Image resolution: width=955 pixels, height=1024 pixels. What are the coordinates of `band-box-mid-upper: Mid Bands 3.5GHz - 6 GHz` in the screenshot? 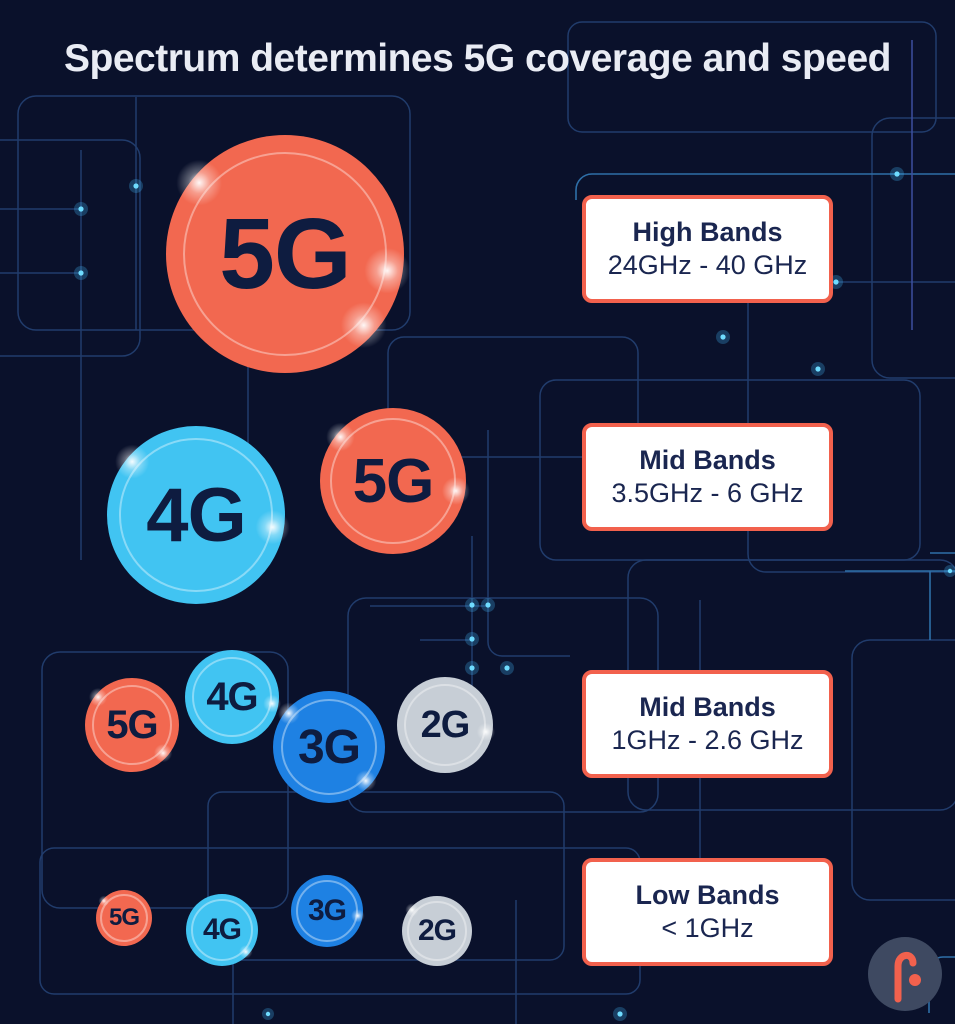 It's located at (707, 477).